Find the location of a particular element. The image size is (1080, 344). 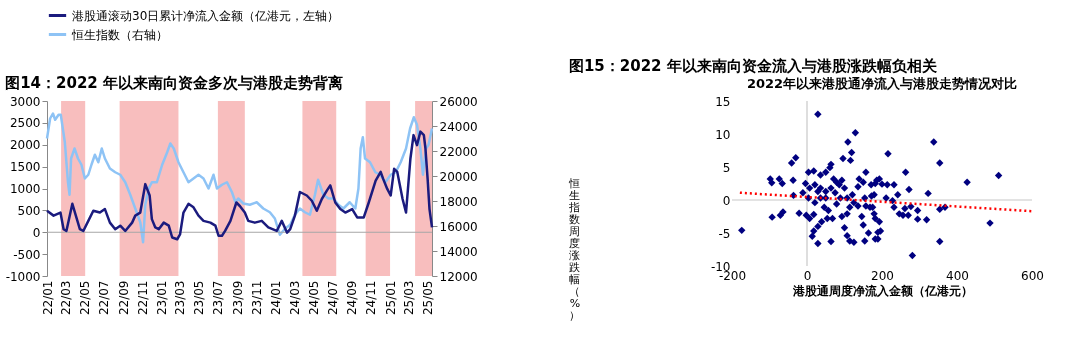

y2-tick-label: 22000 is located at coordinates (458, 151).